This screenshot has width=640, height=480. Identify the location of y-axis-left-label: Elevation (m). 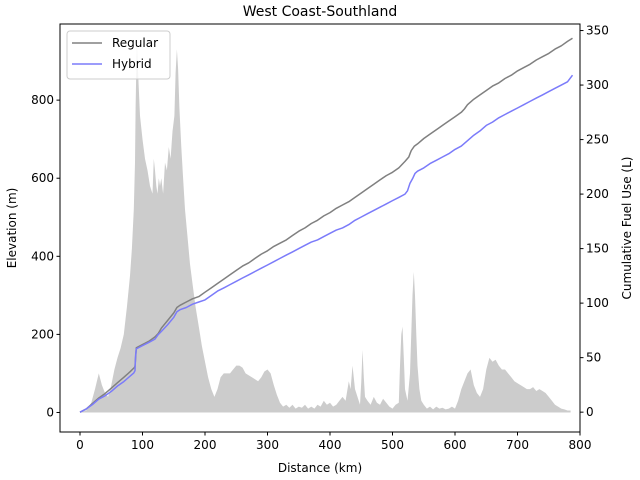
(12, 228).